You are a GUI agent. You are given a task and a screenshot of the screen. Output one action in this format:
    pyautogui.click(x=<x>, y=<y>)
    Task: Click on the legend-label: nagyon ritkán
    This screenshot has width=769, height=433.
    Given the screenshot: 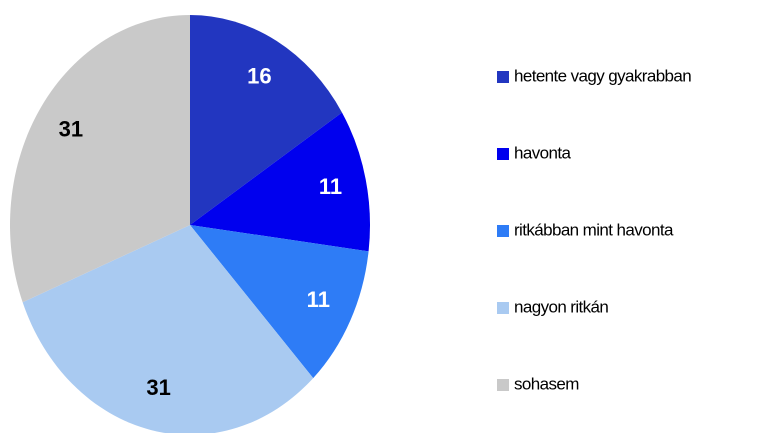 What is the action you would take?
    pyautogui.click(x=561, y=306)
    